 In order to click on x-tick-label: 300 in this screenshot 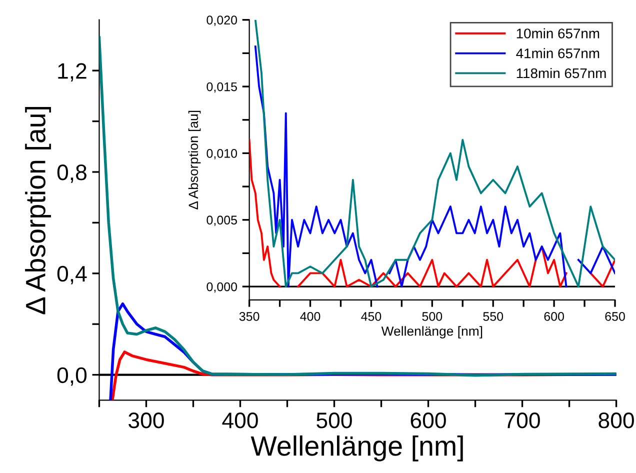, I will do `click(146, 420)`.